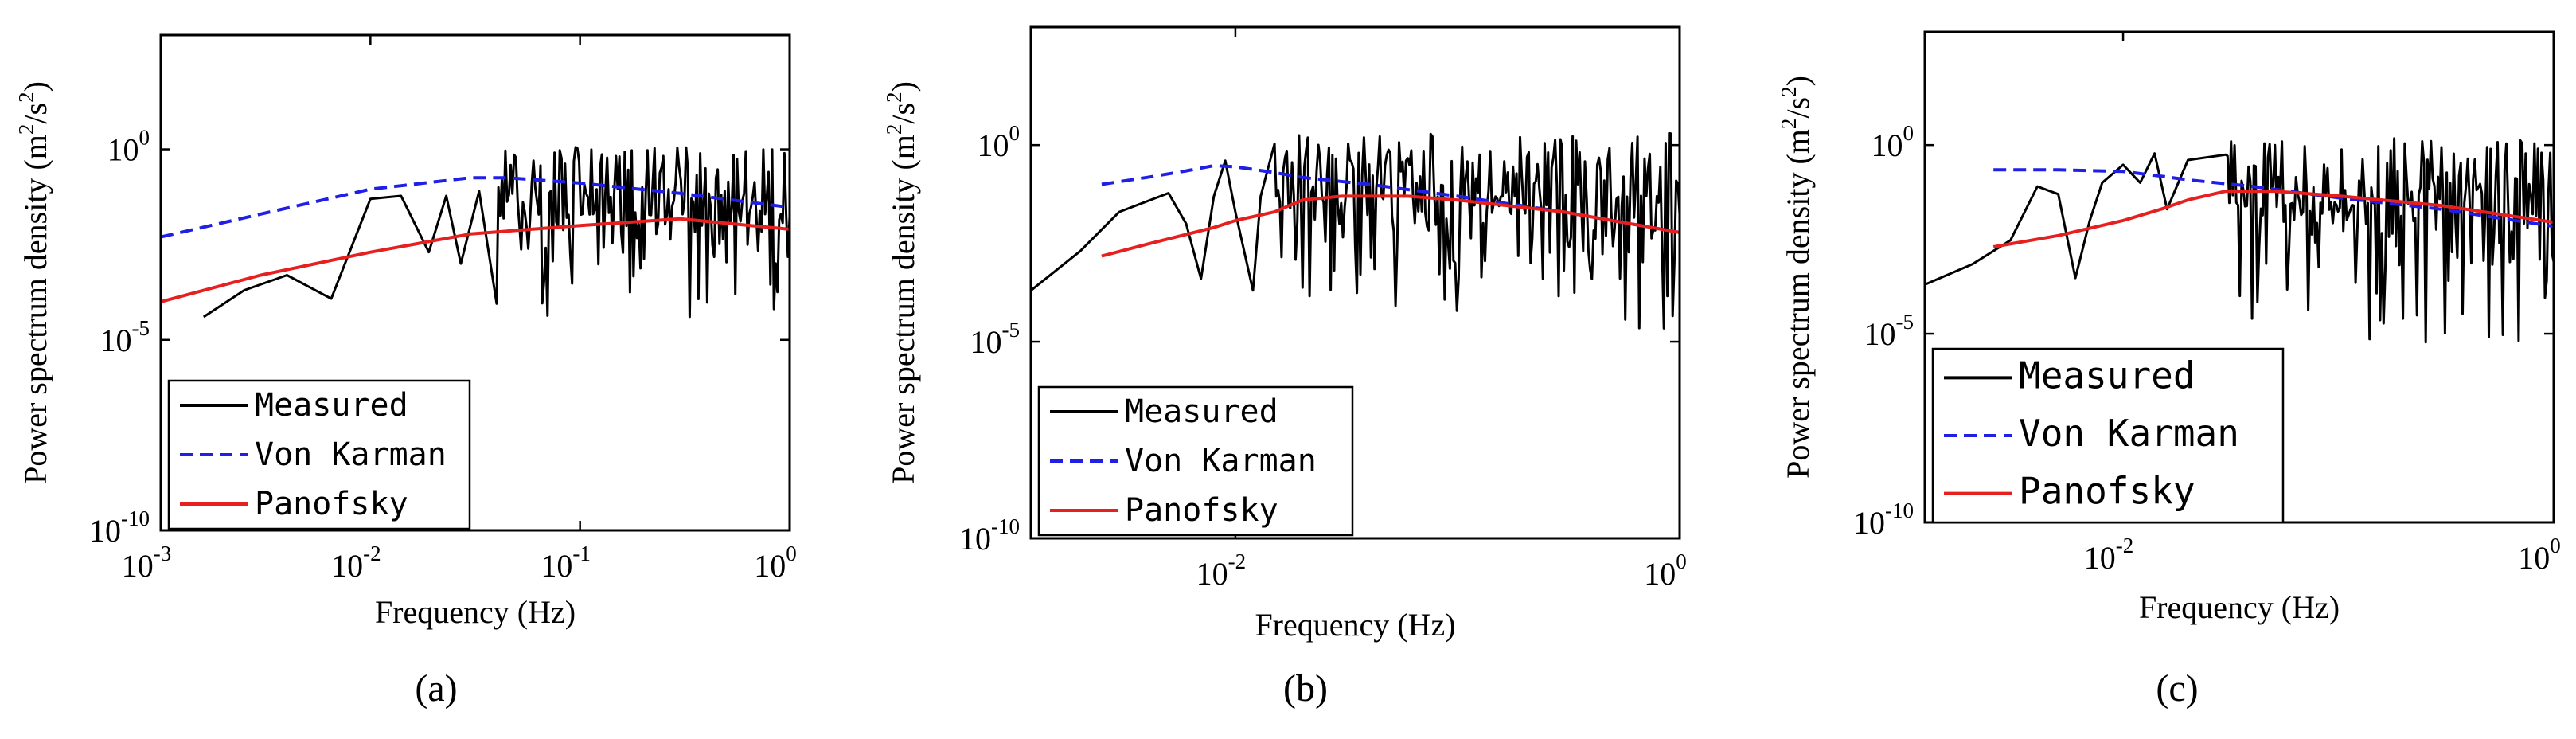 The height and width of the screenshot is (739, 2576). Describe the element at coordinates (1305, 688) in the screenshot. I see `panel-label: (b)` at that location.